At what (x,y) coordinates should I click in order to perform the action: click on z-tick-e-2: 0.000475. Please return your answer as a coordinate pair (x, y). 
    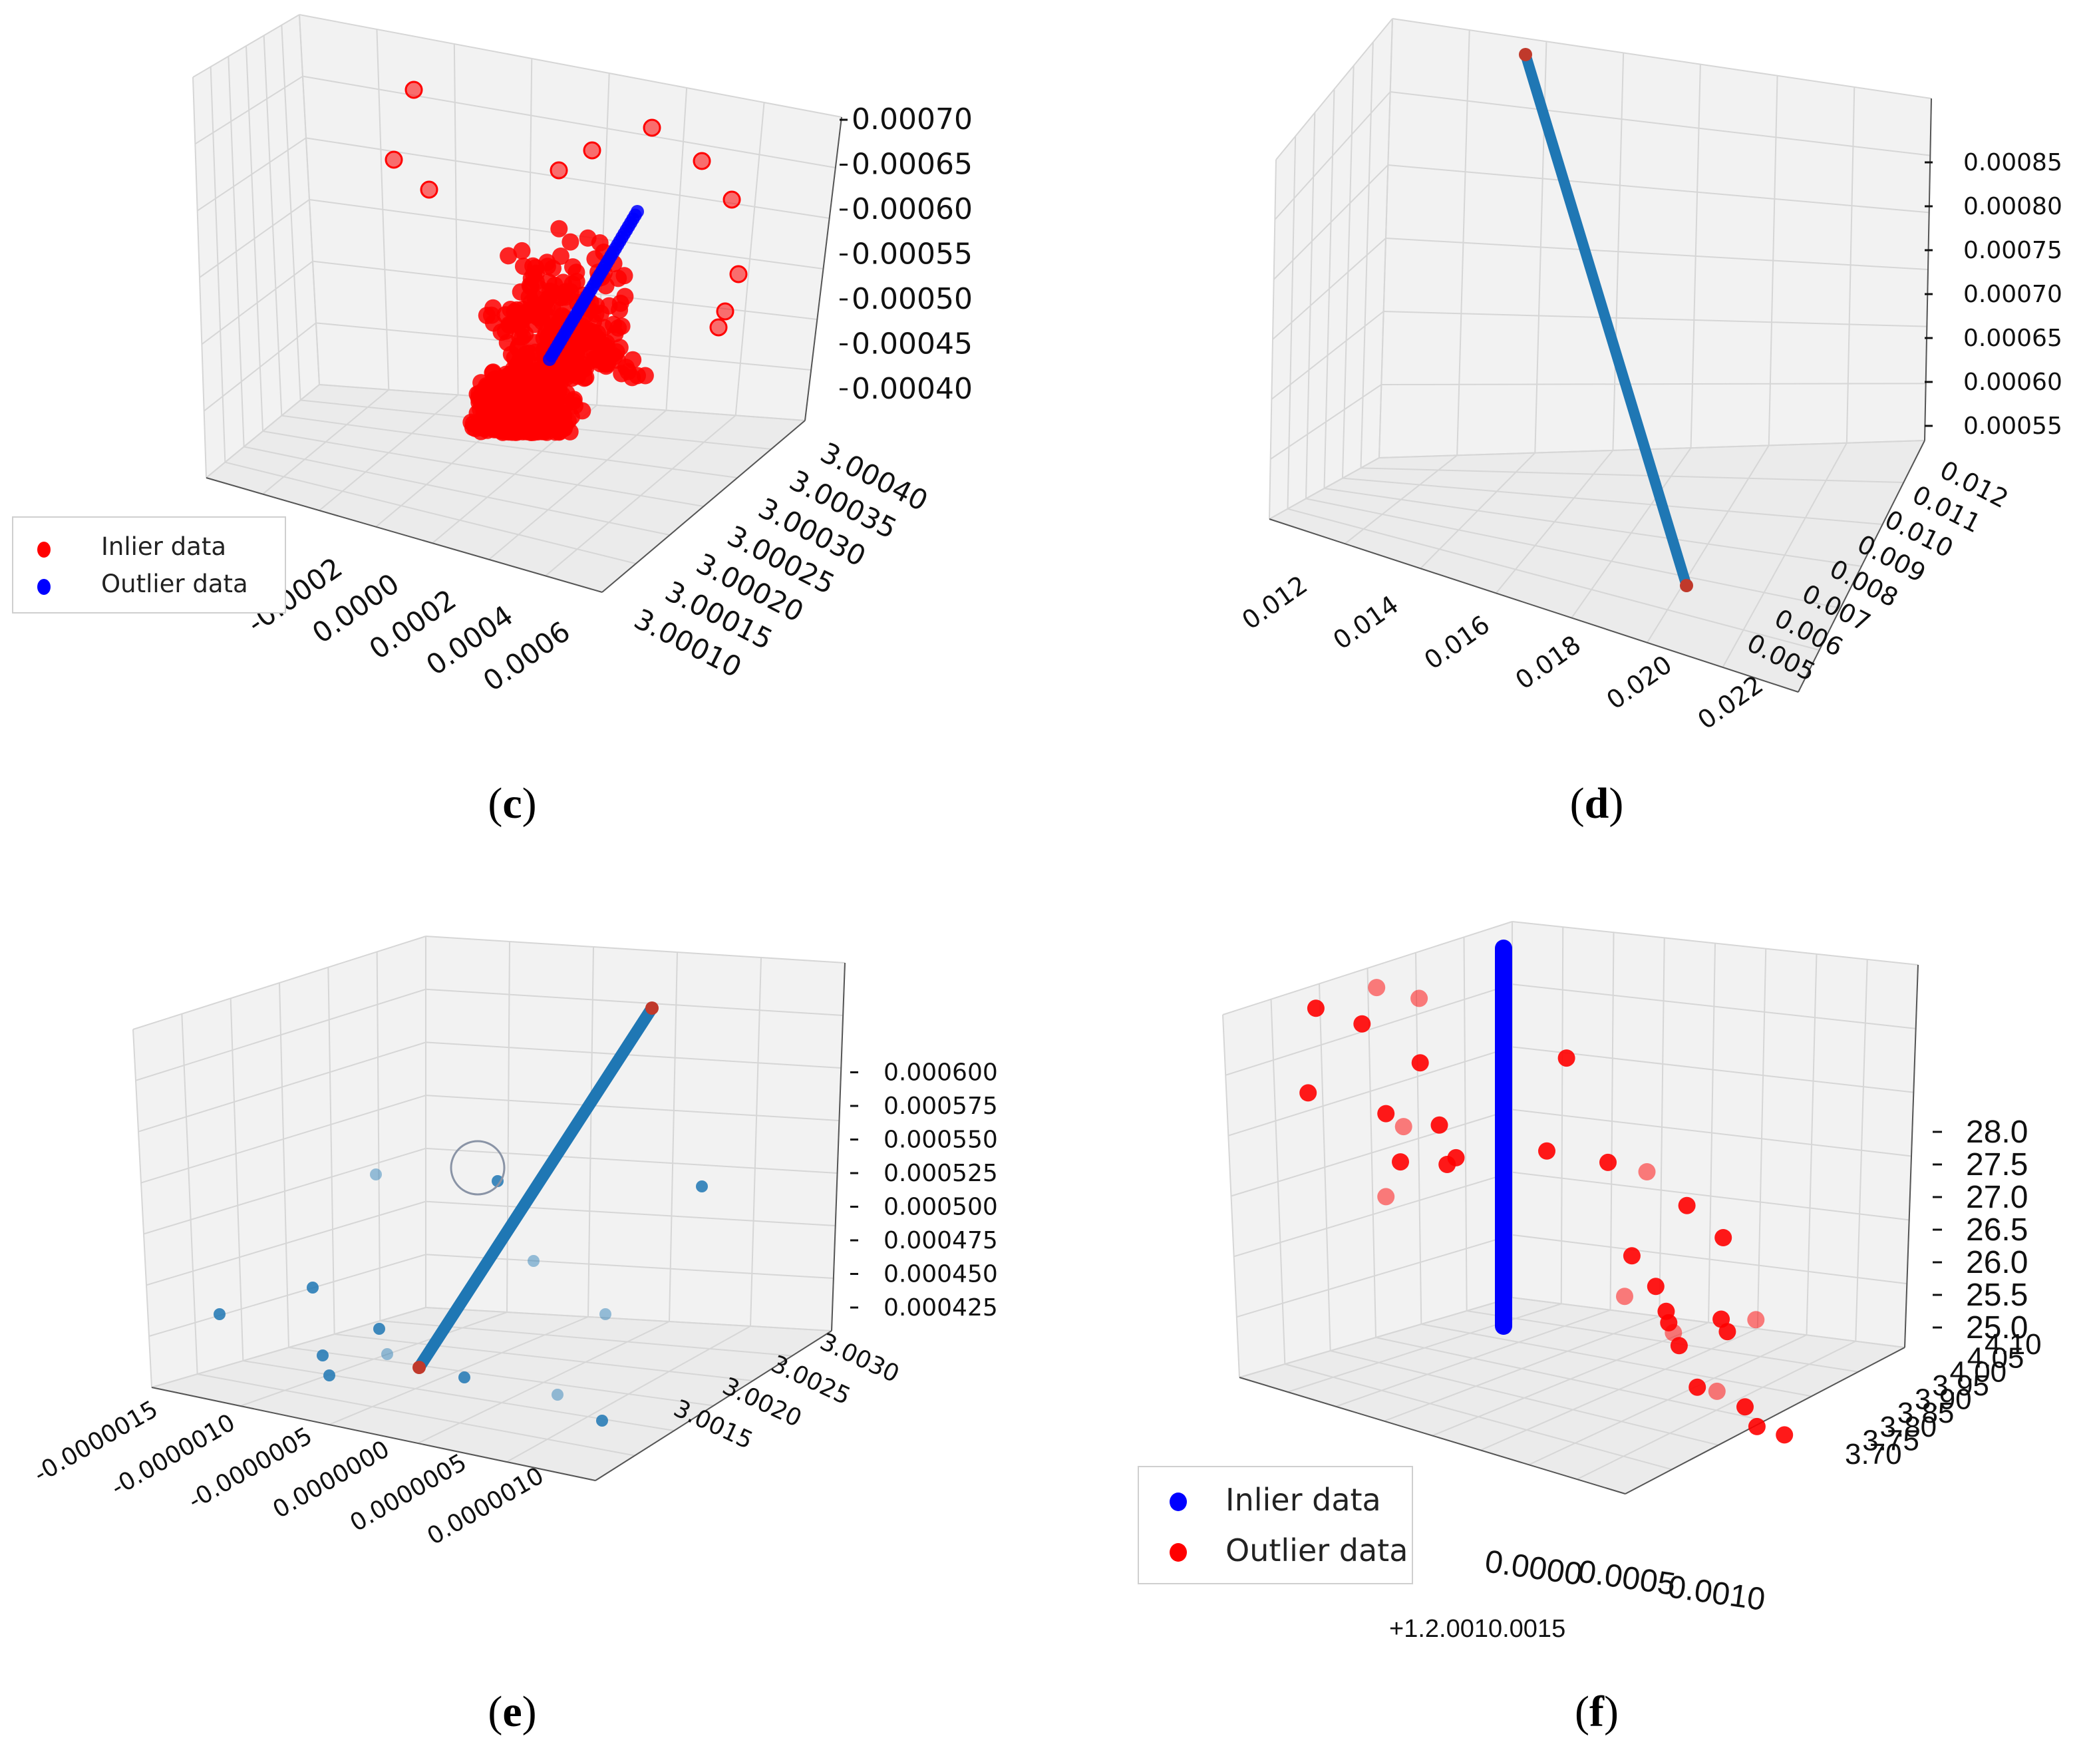
    Looking at the image, I should click on (941, 1240).